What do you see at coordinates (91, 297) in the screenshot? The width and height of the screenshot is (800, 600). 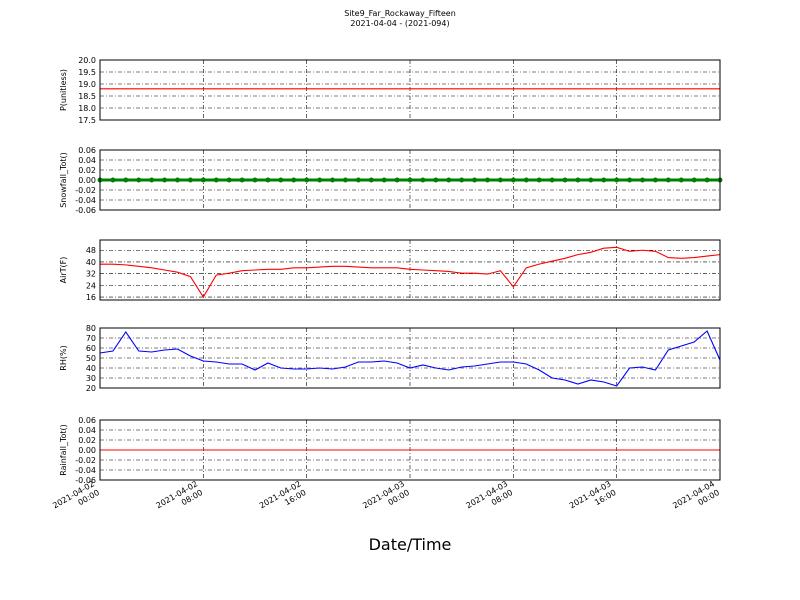 I see `y-tick-label: 16` at bounding box center [91, 297].